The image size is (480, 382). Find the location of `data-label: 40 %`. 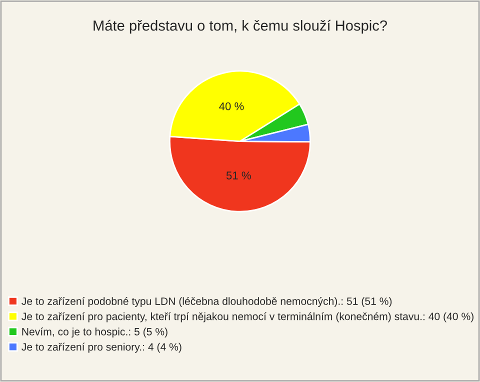

data-label: 40 % is located at coordinates (231, 106).